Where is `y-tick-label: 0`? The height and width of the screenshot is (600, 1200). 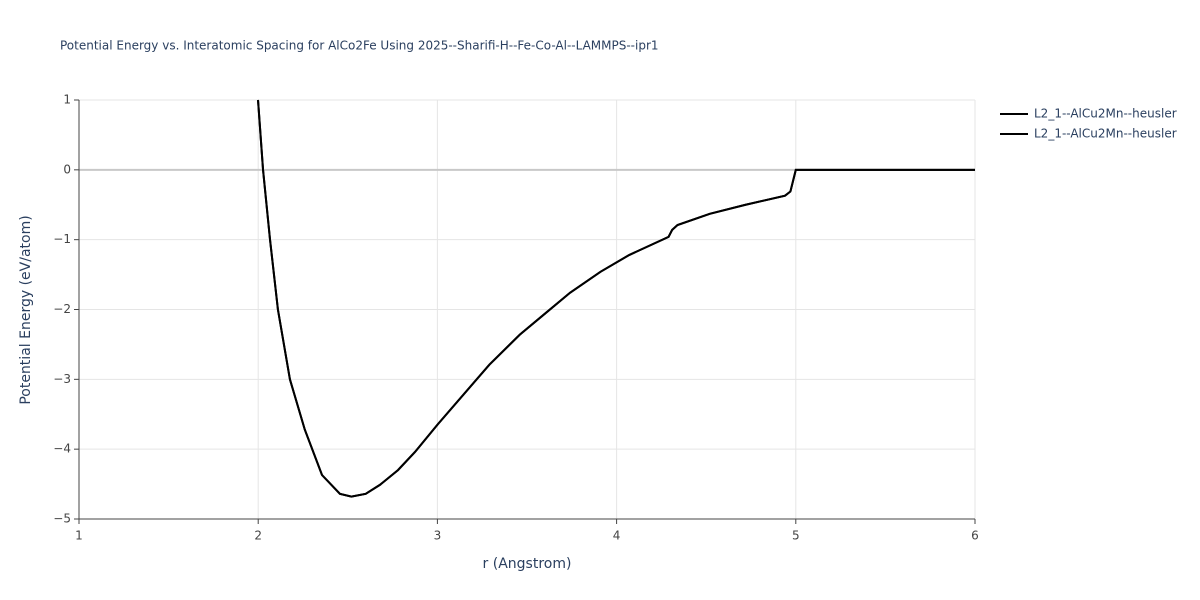 y-tick-label: 0 is located at coordinates (67, 169).